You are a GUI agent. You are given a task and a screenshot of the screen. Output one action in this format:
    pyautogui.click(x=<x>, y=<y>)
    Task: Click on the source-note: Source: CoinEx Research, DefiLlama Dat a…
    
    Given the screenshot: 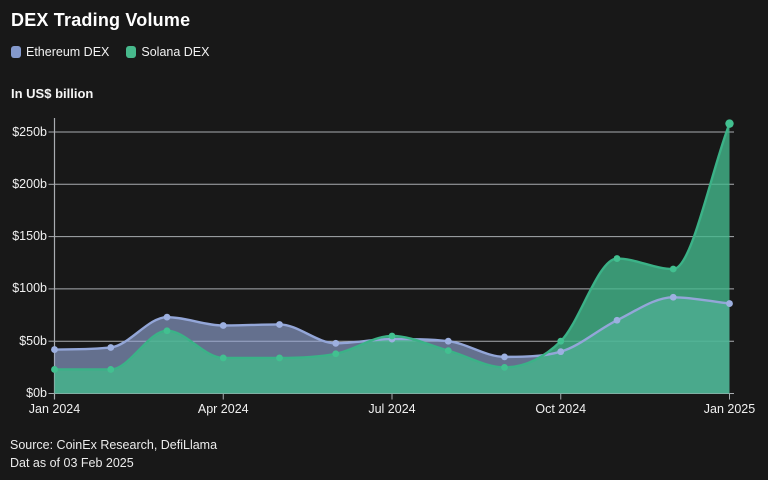 What is the action you would take?
    pyautogui.click(x=113, y=454)
    